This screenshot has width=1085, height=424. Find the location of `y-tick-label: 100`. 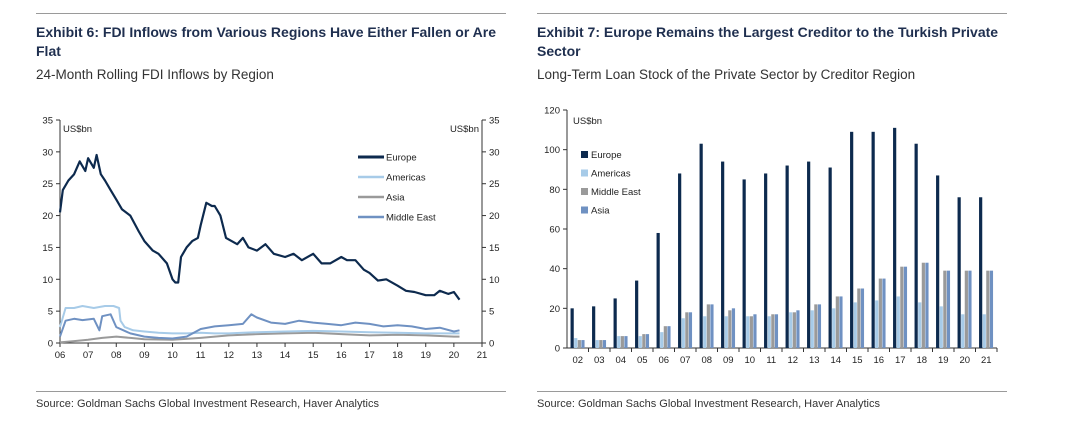

y-tick-label: 100 is located at coordinates (552, 150).